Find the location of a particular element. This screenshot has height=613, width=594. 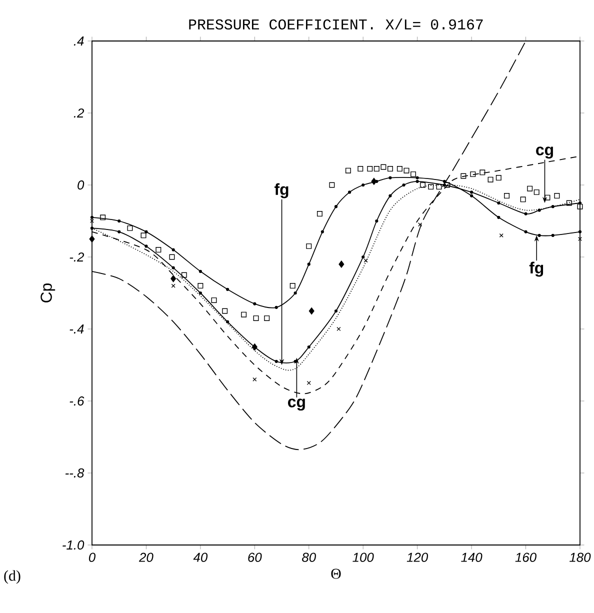

x-tick-label: 80 is located at coordinates (309, 557).